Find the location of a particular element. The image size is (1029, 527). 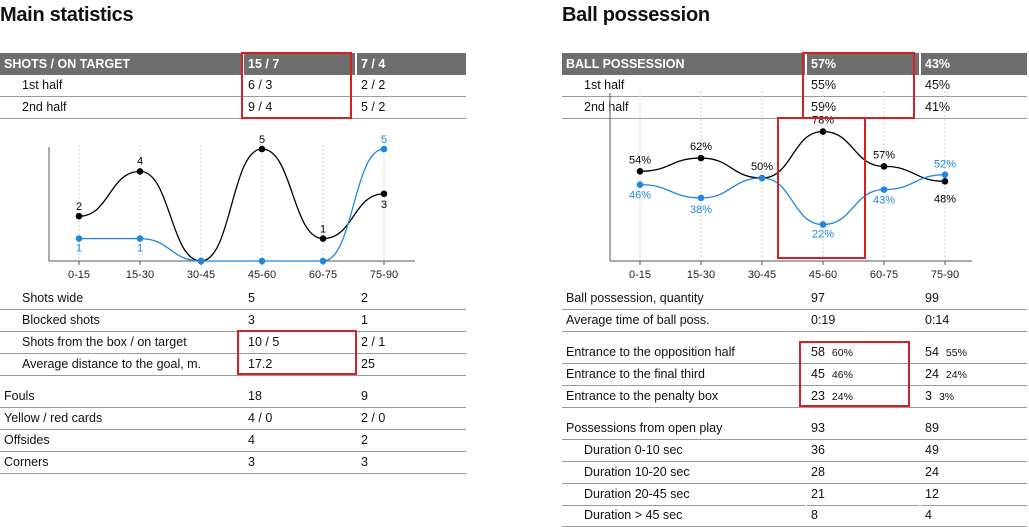

possession-header-row: BALL POSSESSION 57% 43% is located at coordinates (794, 64).